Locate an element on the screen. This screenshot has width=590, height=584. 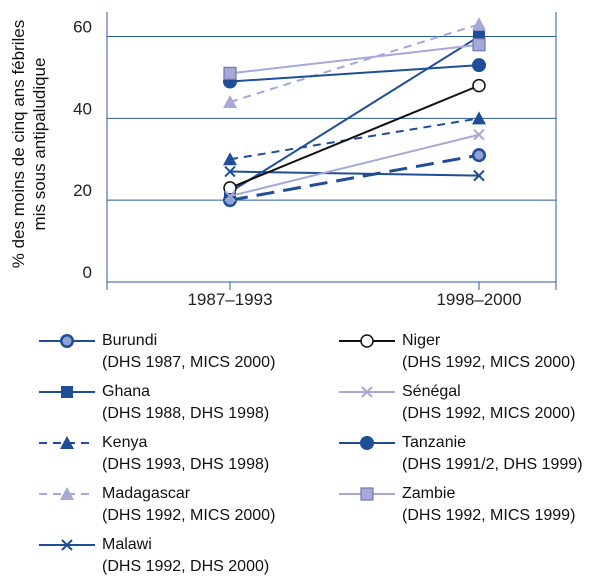
legend-label: Ghana is located at coordinates (126, 391).